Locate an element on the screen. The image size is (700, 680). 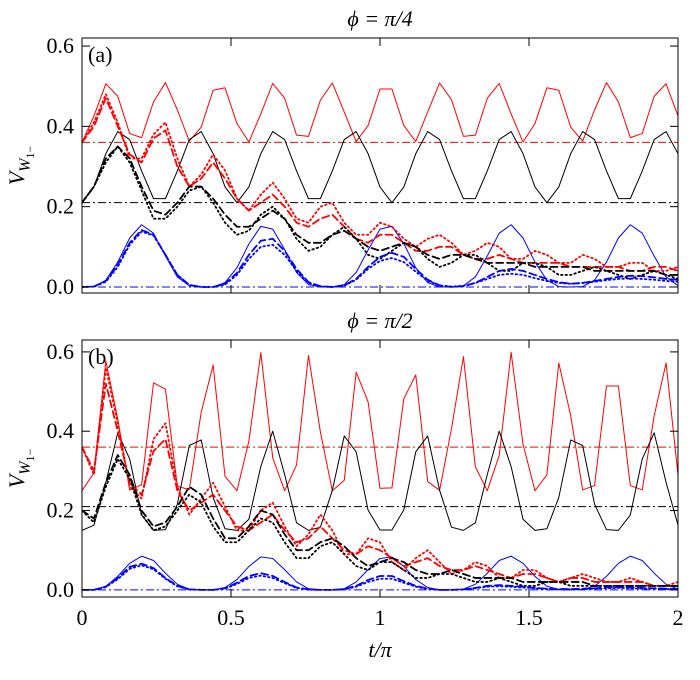
x-tick-label: 0 is located at coordinates (82, 617).